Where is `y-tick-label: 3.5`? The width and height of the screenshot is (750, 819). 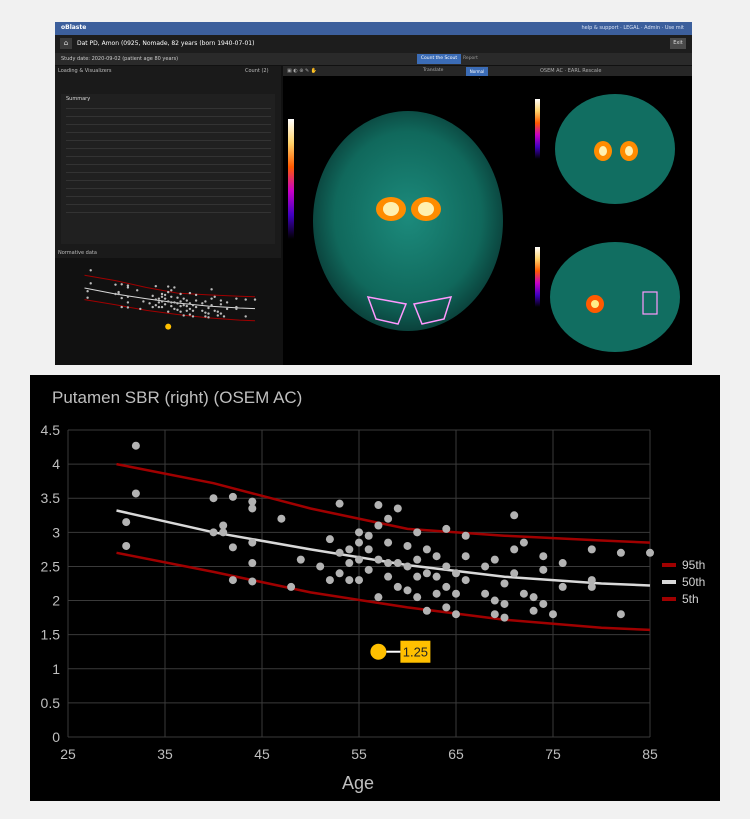 y-tick-label: 3.5 is located at coordinates (51, 498).